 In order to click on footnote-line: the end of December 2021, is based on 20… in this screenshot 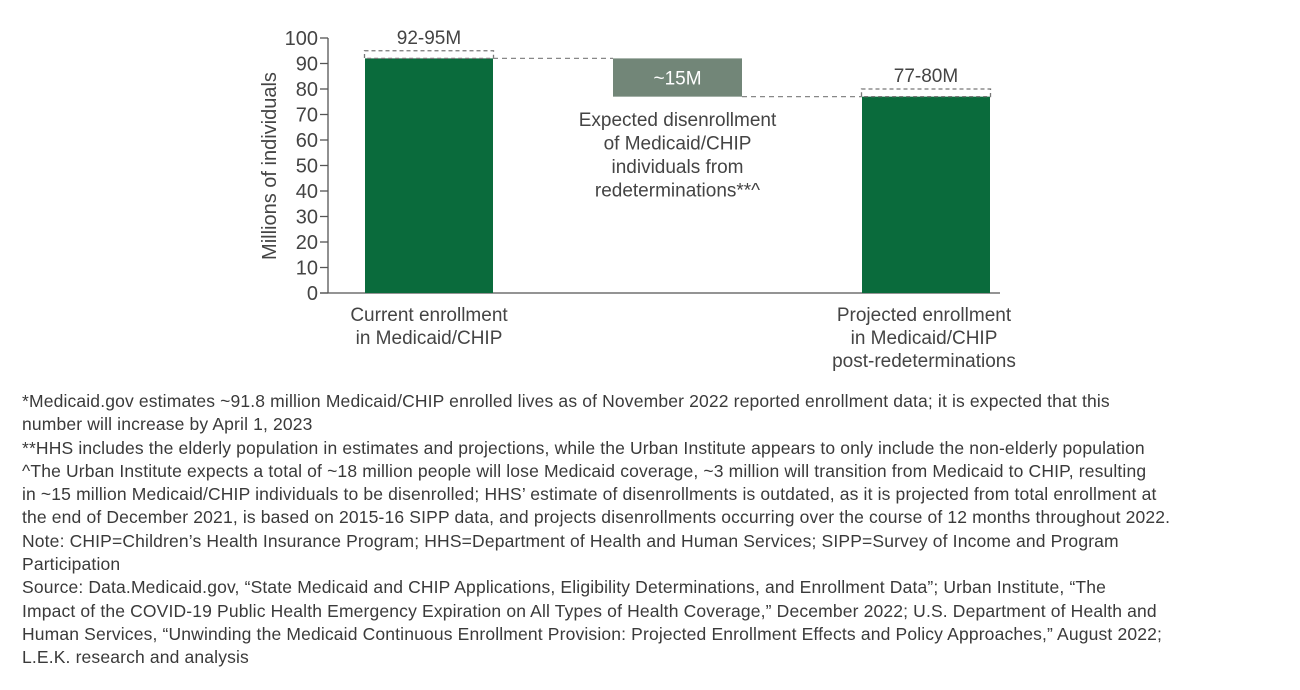, I will do `click(596, 517)`.